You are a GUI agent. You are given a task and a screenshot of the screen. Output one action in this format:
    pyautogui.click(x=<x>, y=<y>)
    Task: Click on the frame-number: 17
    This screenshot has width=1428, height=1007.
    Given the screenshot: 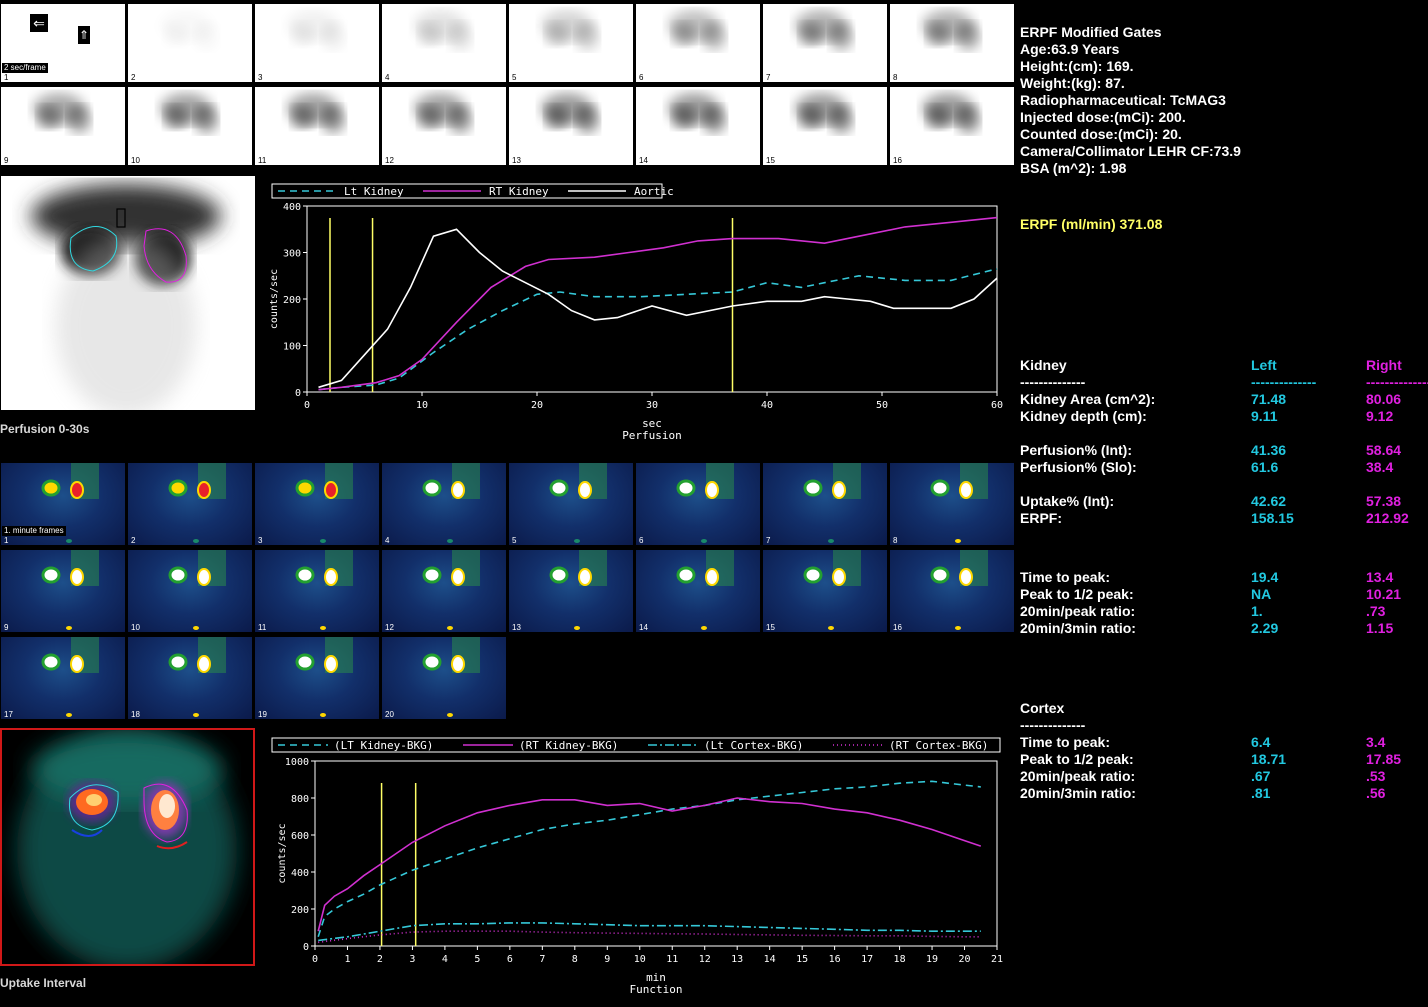 What is the action you would take?
    pyautogui.click(x=8, y=714)
    